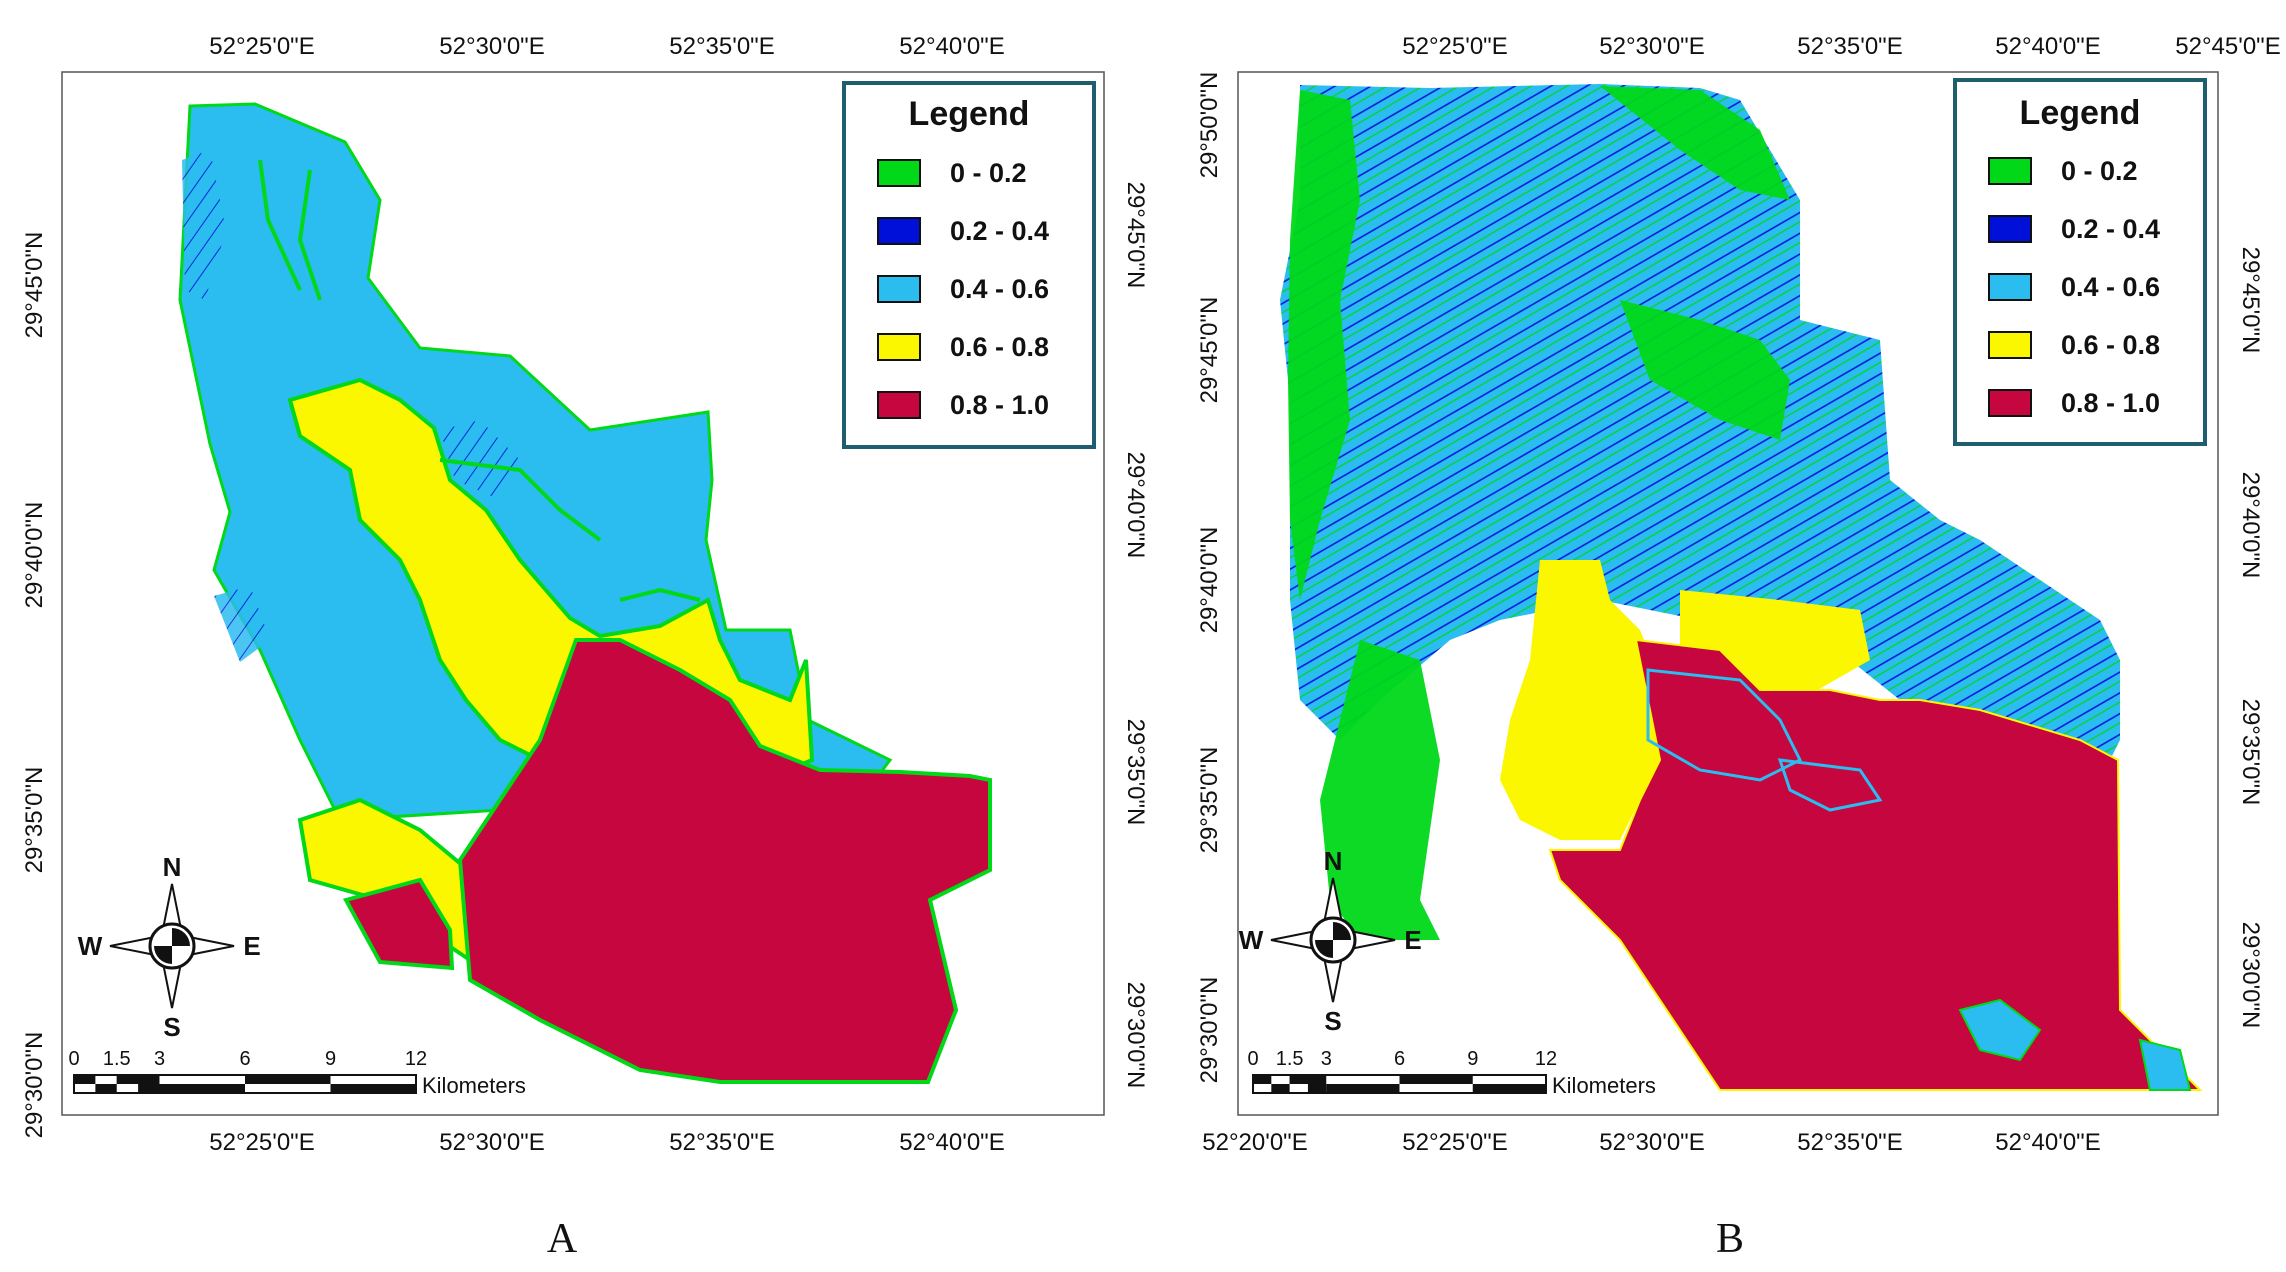 This screenshot has width=2286, height=1272. What do you see at coordinates (474, 1085) in the screenshot?
I see `scalebar-unit: Kilometers` at bounding box center [474, 1085].